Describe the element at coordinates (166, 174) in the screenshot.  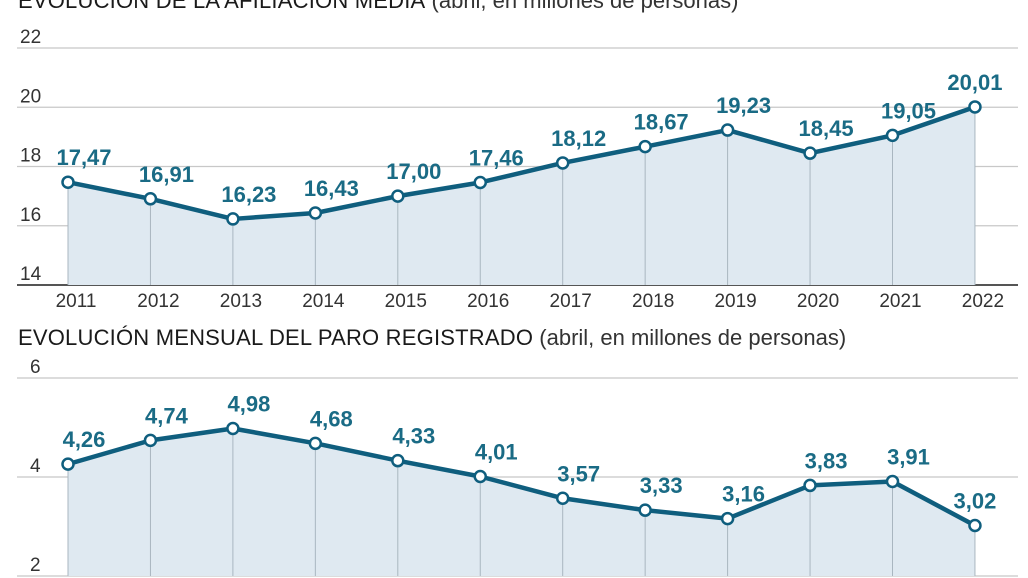
I see `data-label: 16,91` at that location.